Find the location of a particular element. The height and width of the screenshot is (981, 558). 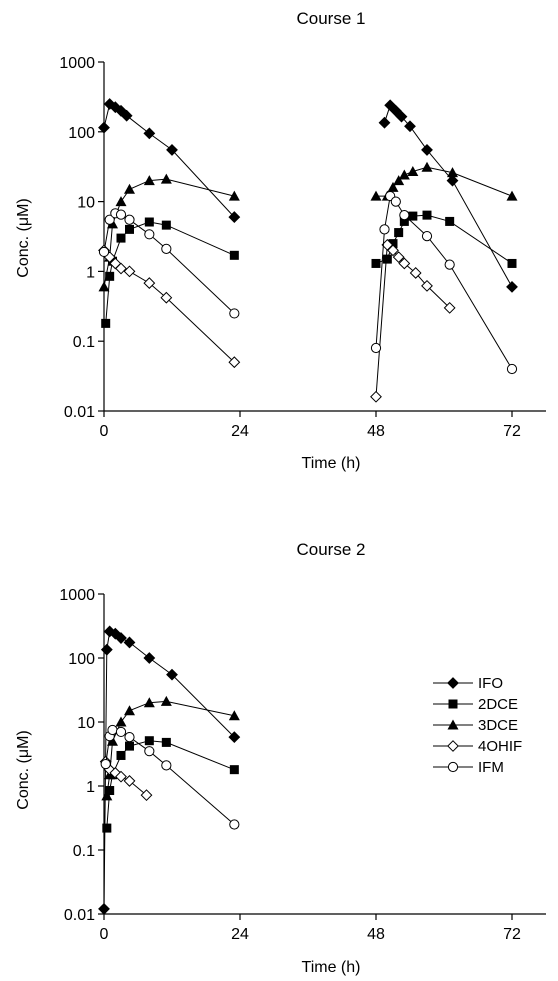

plot-area is located at coordinates (169, 770).